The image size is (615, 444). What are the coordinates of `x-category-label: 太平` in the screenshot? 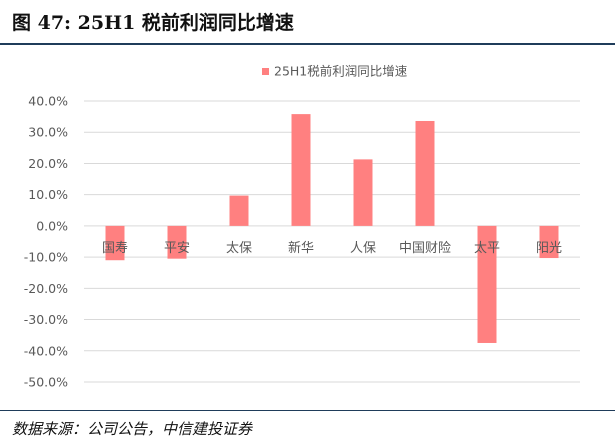 It's located at (487, 248).